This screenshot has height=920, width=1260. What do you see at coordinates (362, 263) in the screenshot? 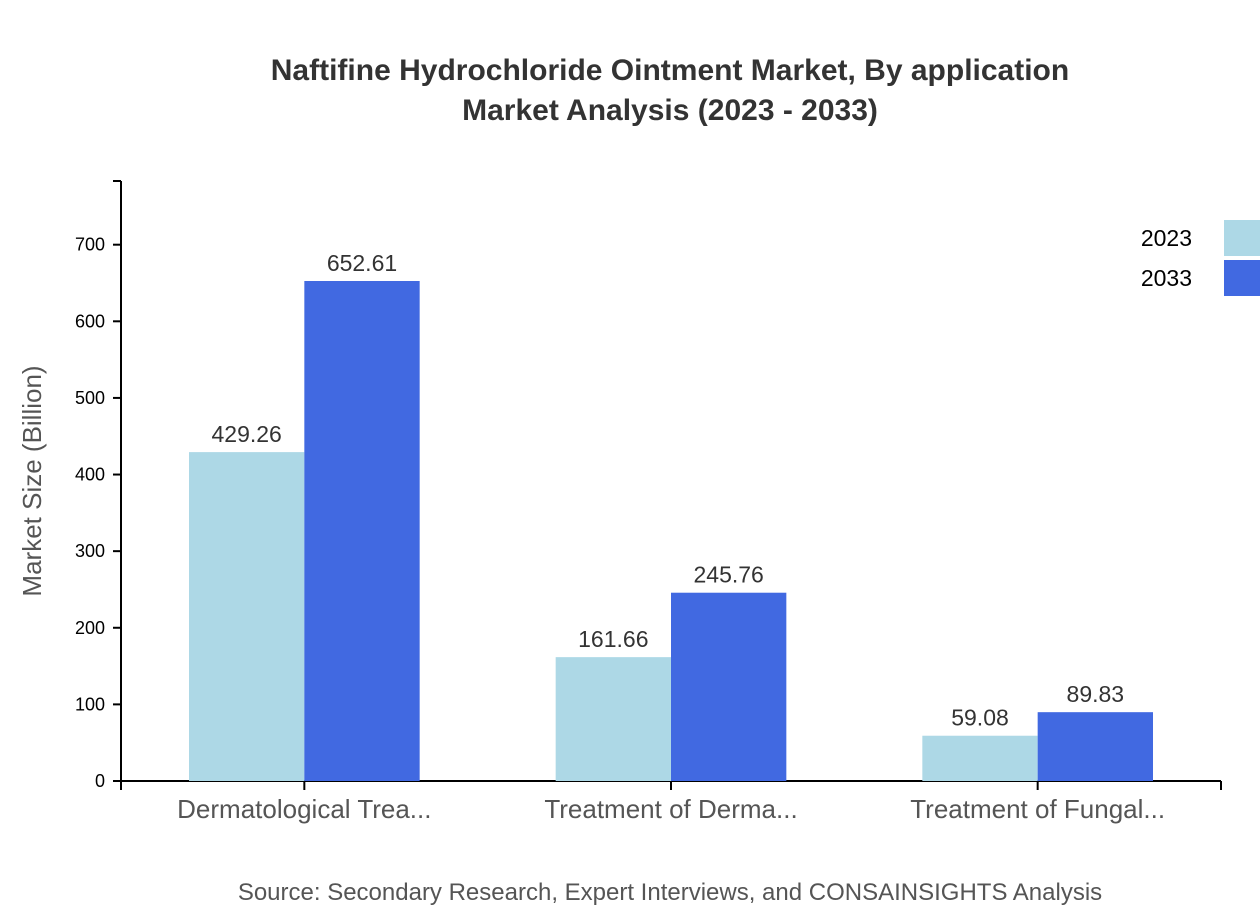
I see `data-label: 652.61` at bounding box center [362, 263].